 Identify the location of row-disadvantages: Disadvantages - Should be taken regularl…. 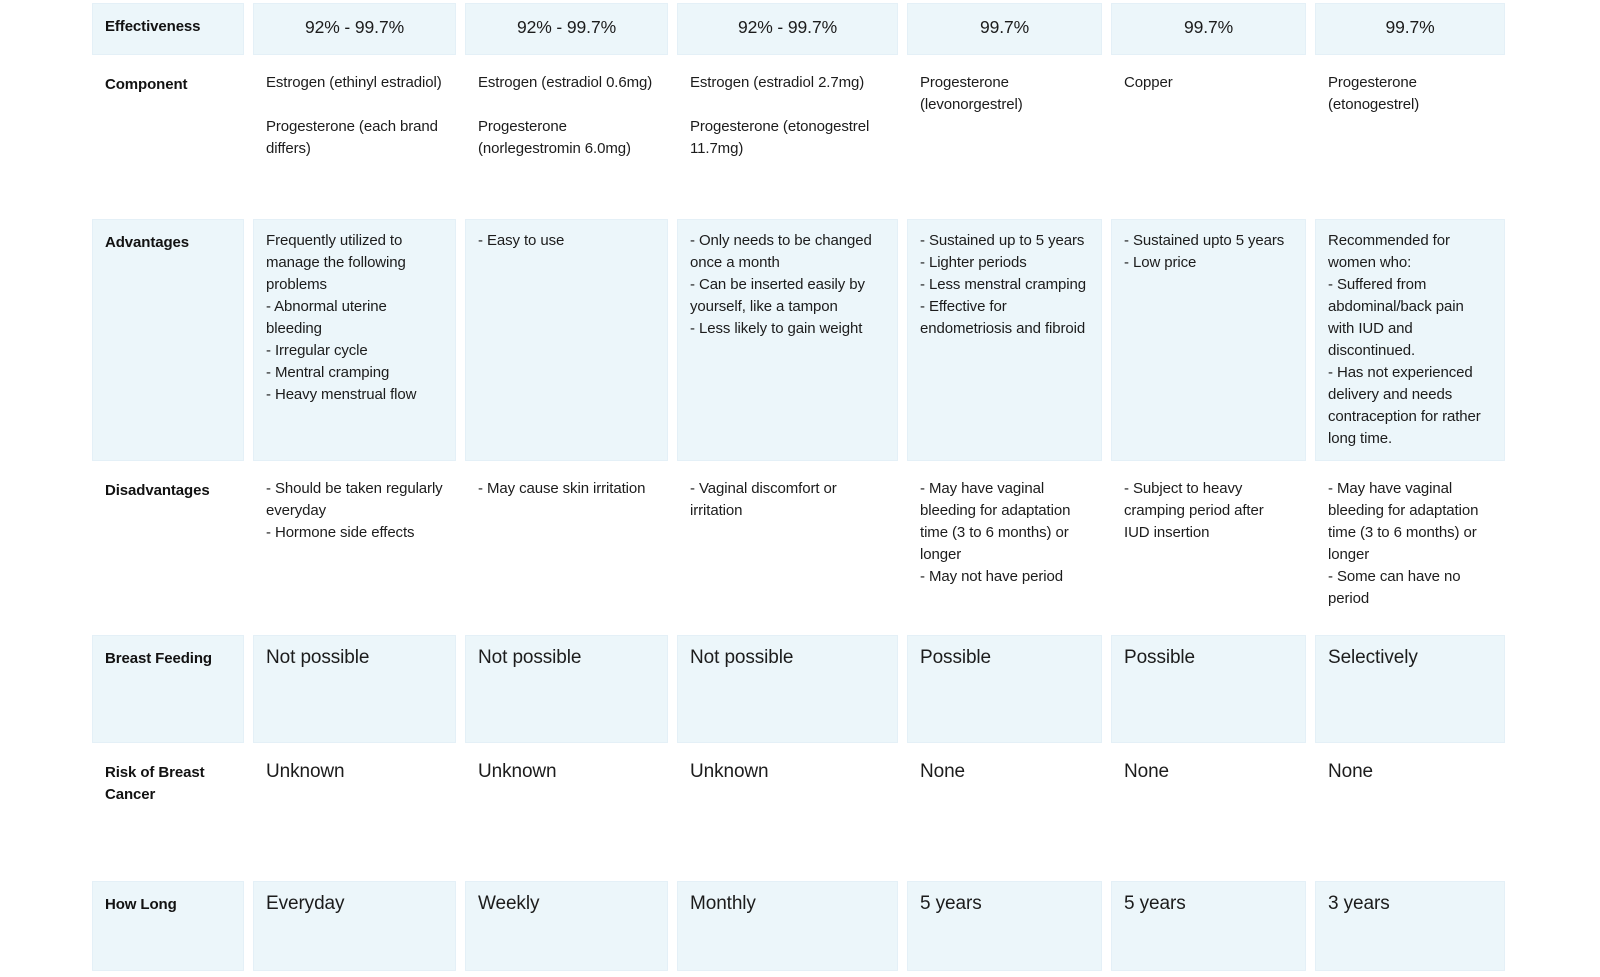
(798, 548).